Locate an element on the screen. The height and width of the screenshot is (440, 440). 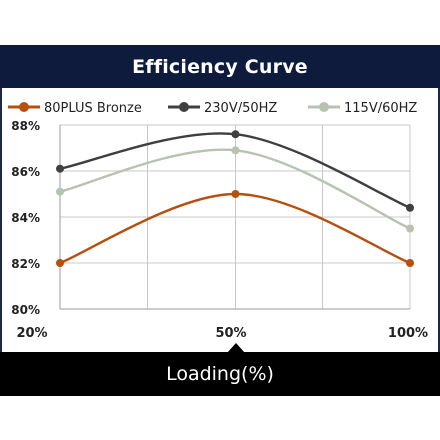
x-axis-label: Loading(%) is located at coordinates (220, 374).